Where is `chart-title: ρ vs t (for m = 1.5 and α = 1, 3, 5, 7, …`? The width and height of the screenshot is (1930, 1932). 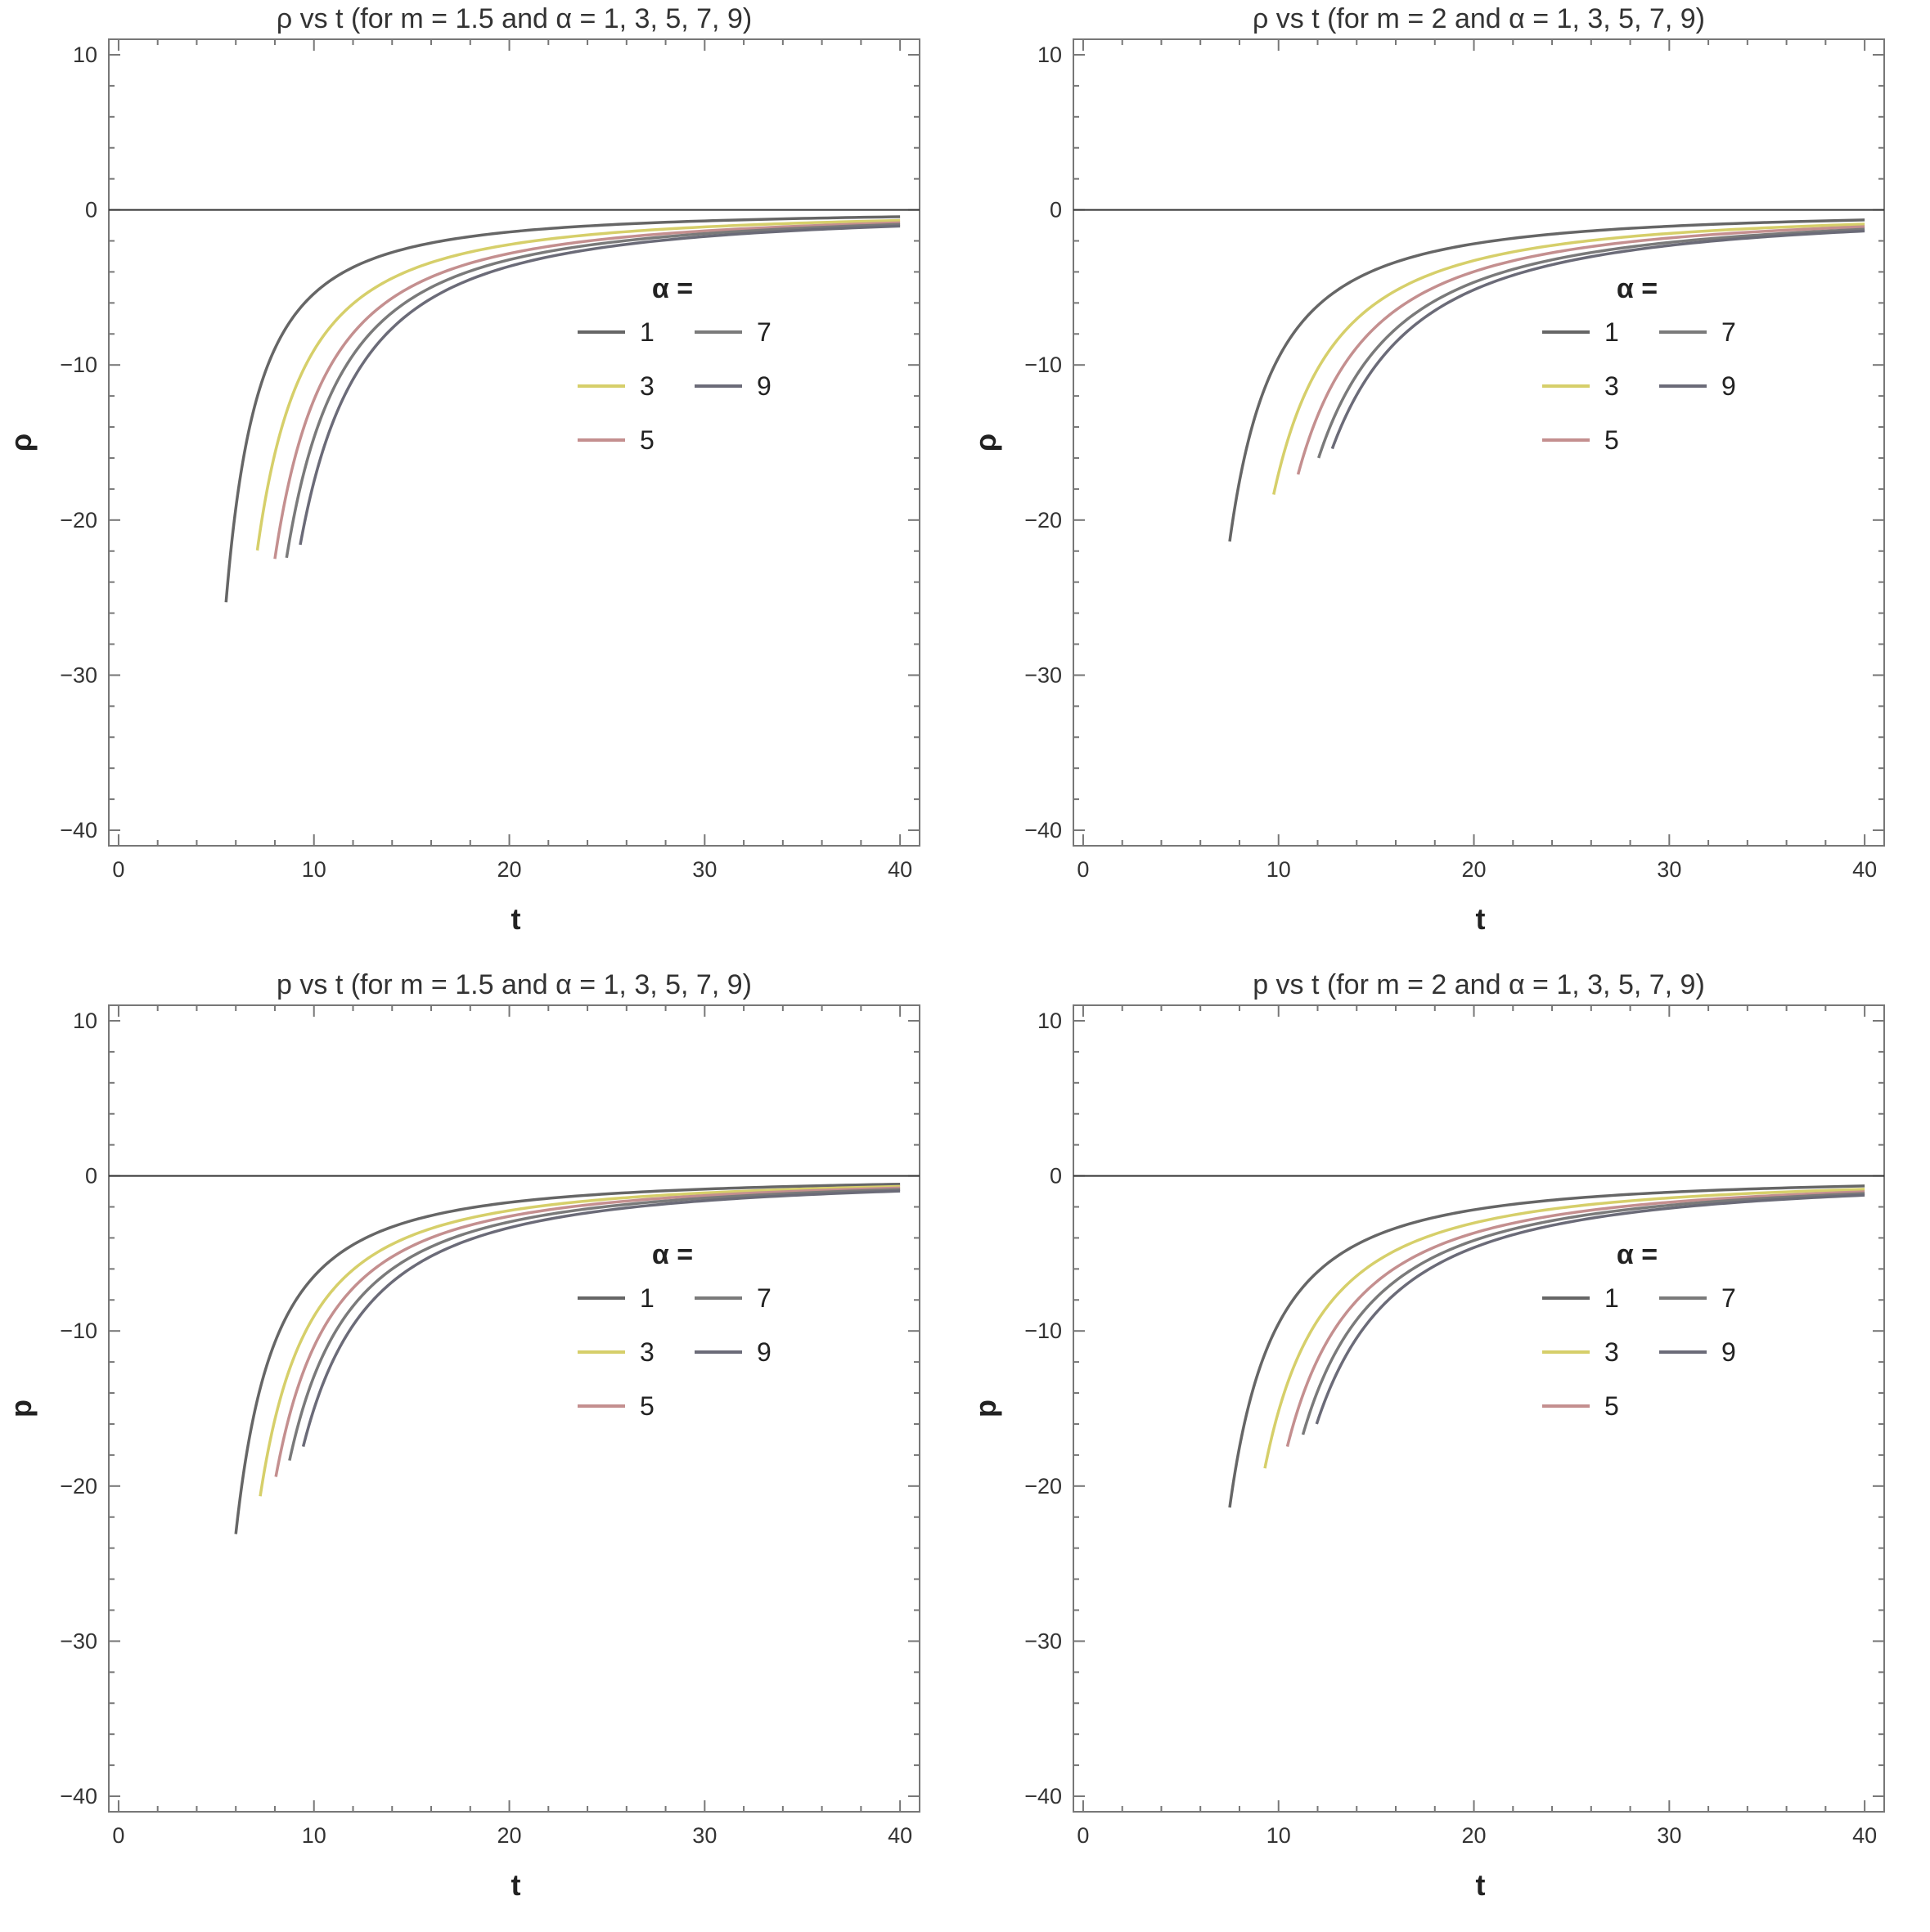
chart-title: ρ vs t (for m = 1.5 and α = 1, 3, 5, 7, … is located at coordinates (514, 18).